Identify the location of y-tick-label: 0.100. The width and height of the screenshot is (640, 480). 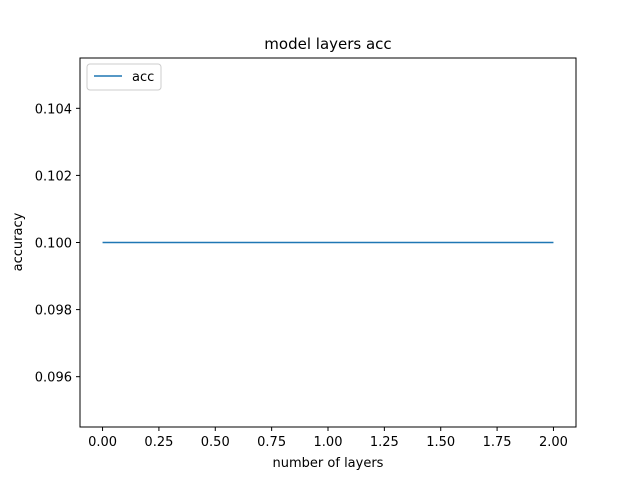
(53, 244).